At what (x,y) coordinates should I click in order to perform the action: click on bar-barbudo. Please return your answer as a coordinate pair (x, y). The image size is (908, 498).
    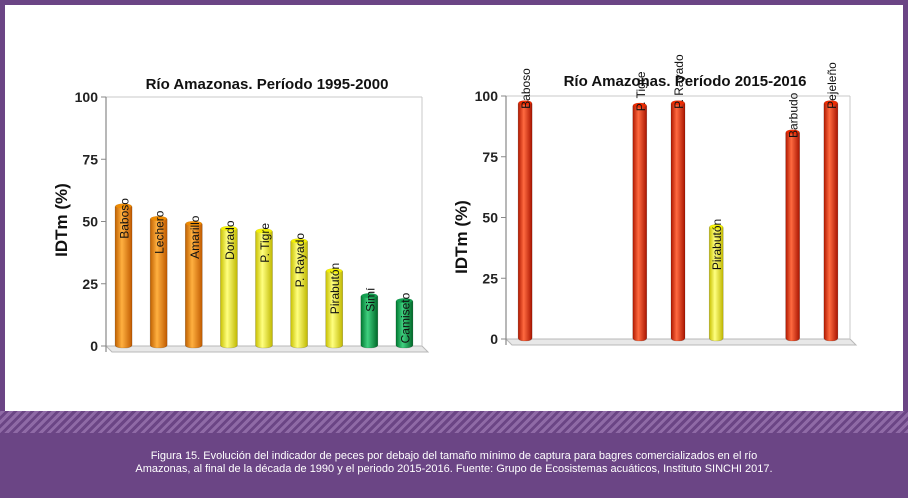
    Looking at the image, I should click on (792, 235).